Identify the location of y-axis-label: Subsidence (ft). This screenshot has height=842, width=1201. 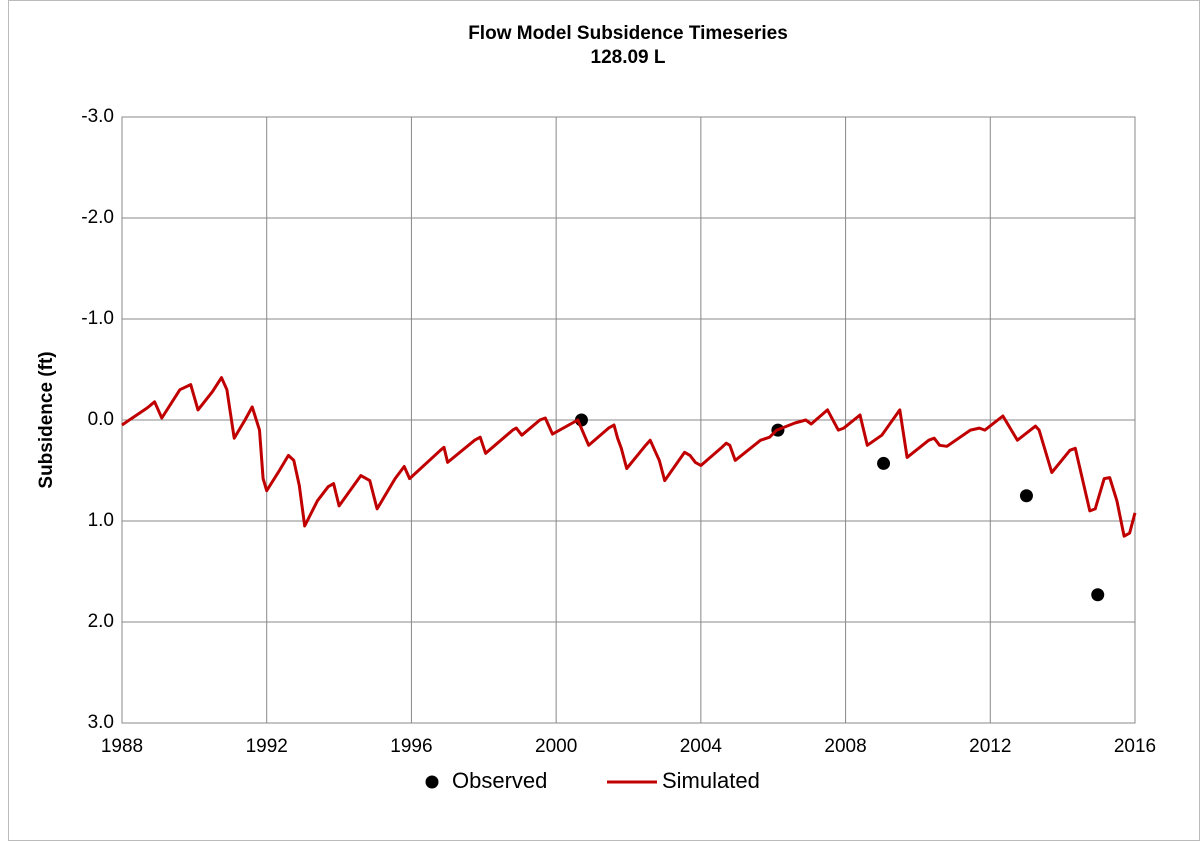
(46, 419).